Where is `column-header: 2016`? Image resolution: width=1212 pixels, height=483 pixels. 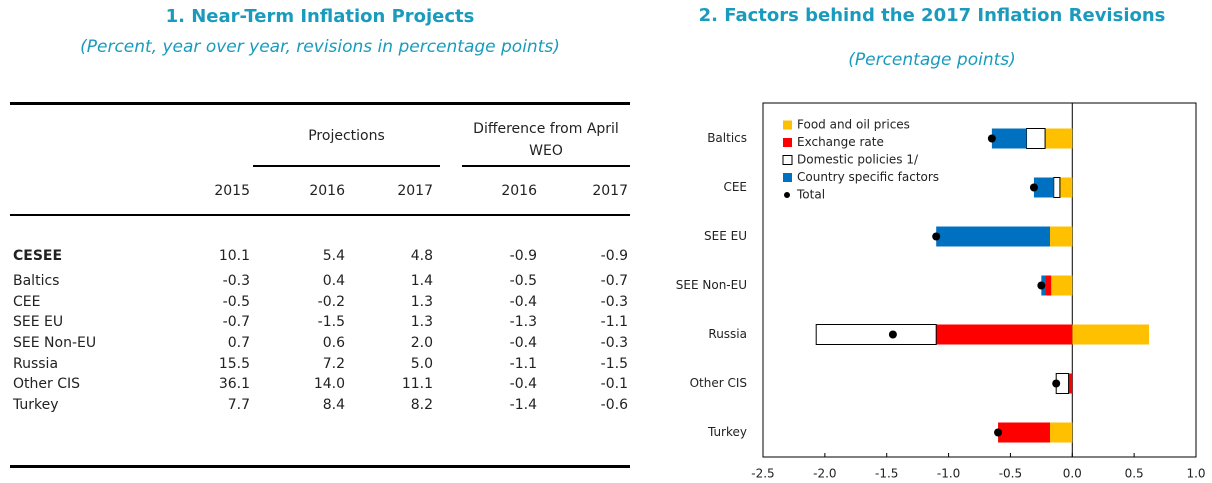
column-header: 2016 is located at coordinates (327, 191).